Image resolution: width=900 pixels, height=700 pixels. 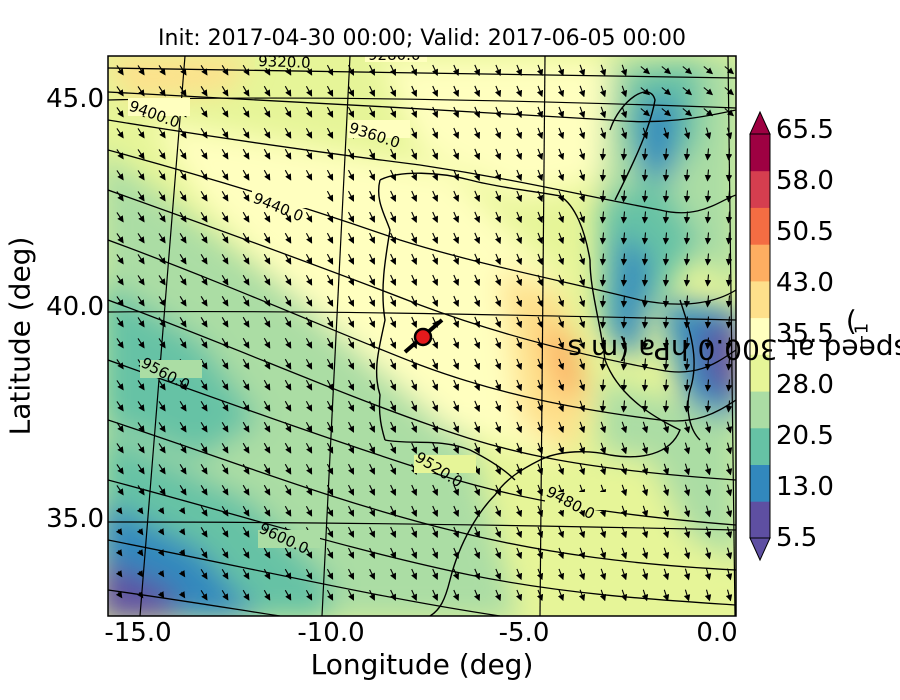 What do you see at coordinates (760, 336) in the screenshot?
I see `colorbar` at bounding box center [760, 336].